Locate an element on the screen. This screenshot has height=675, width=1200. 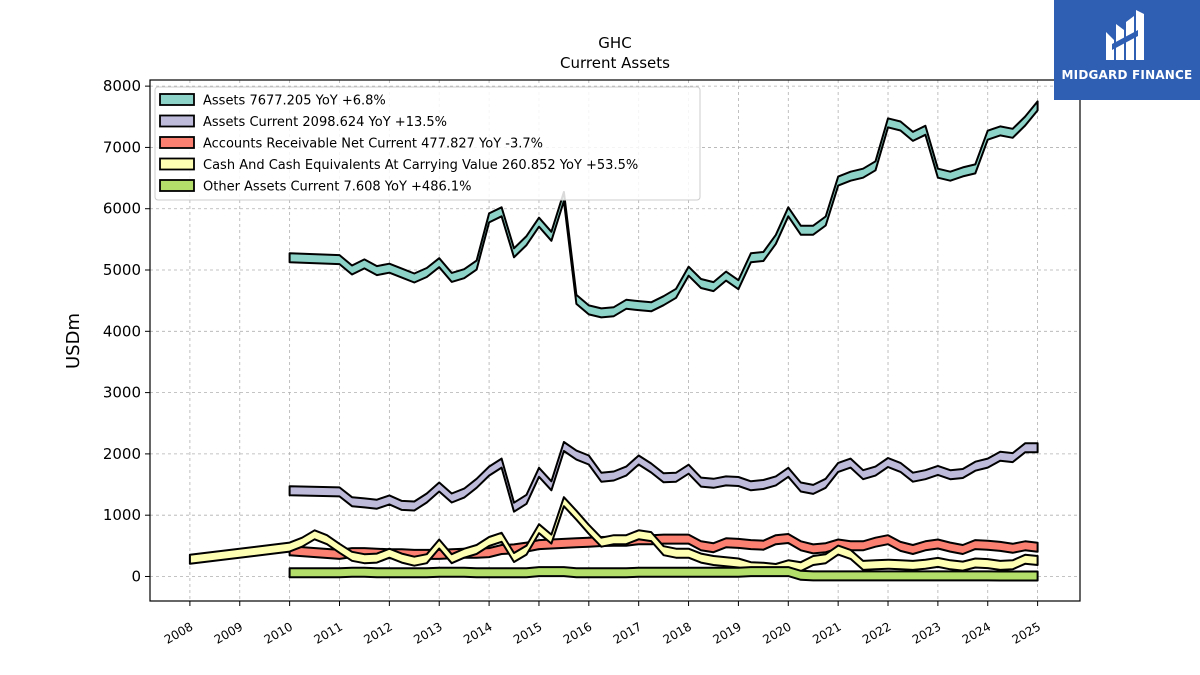
y-tick-label: 7000 is located at coordinates (122, 147).